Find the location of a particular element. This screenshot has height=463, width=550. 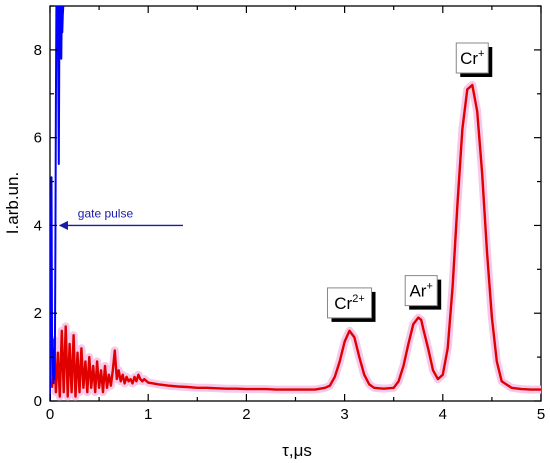

x-tick-label: 5 is located at coordinates (541, 414).